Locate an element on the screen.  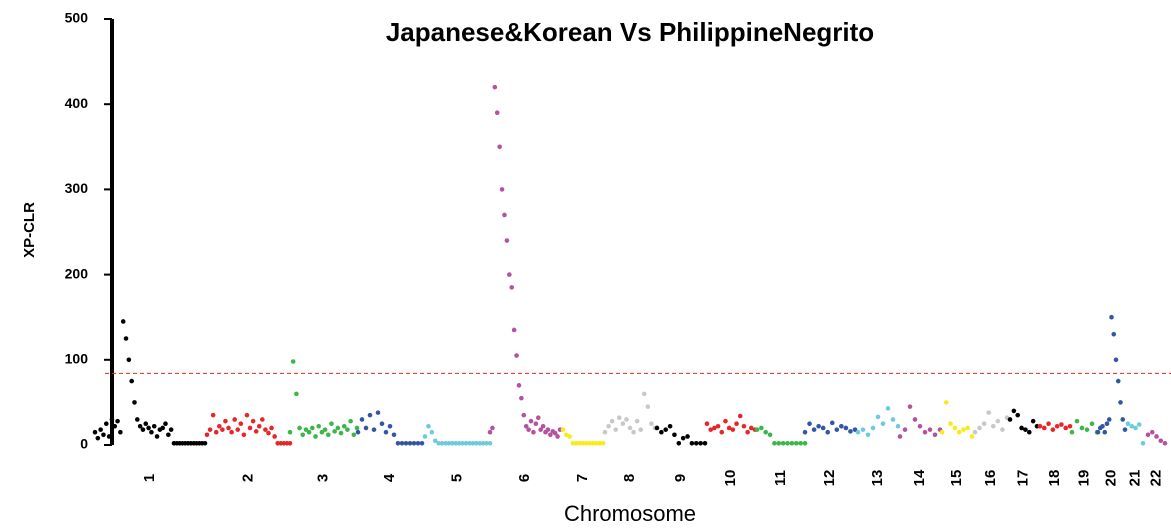
x-tick-label: 2 is located at coordinates (247, 478).